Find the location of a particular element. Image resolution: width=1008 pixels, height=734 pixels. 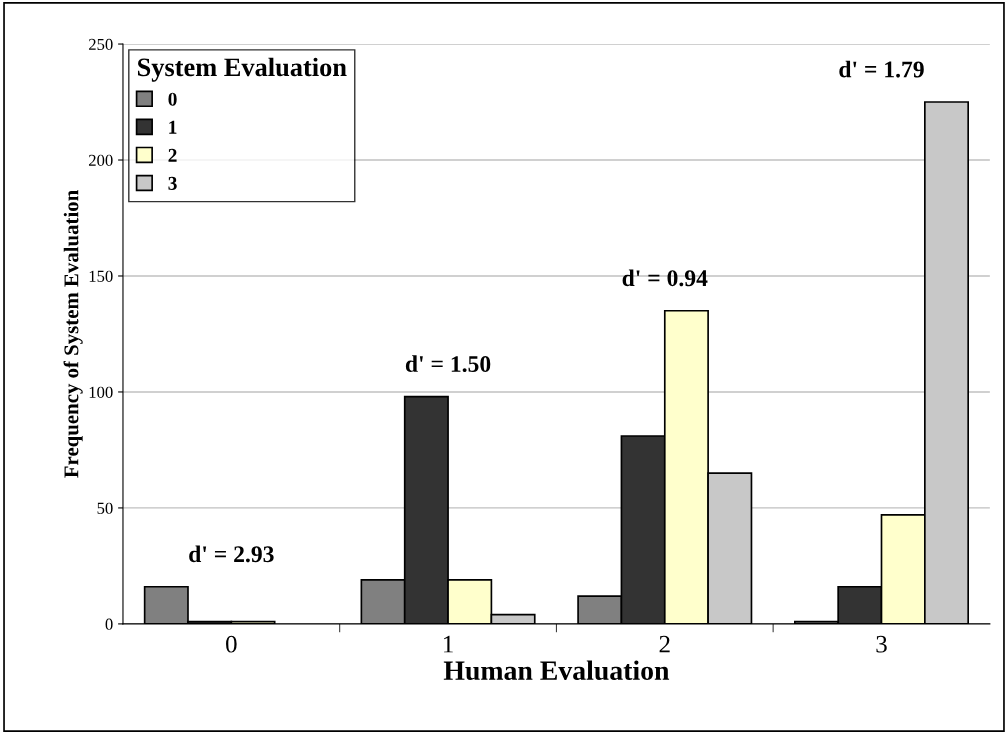

x-tick-label: 3 is located at coordinates (881, 644).